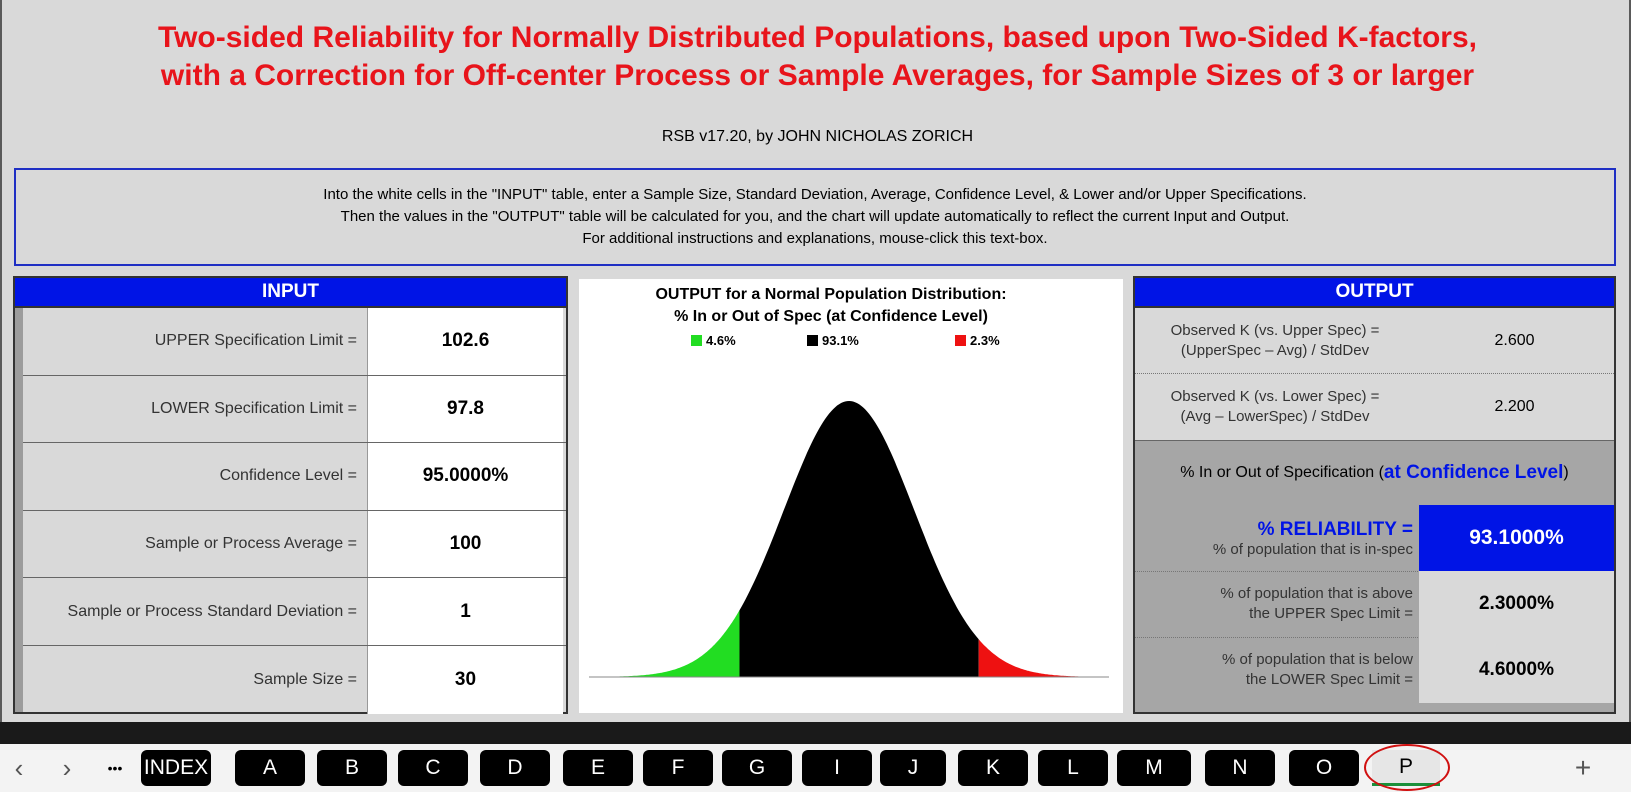  I want to click on sheet-tab-bar: ‹ › ••• INDEX A B C D E F G I J K L M N O P +, so click(815, 768).